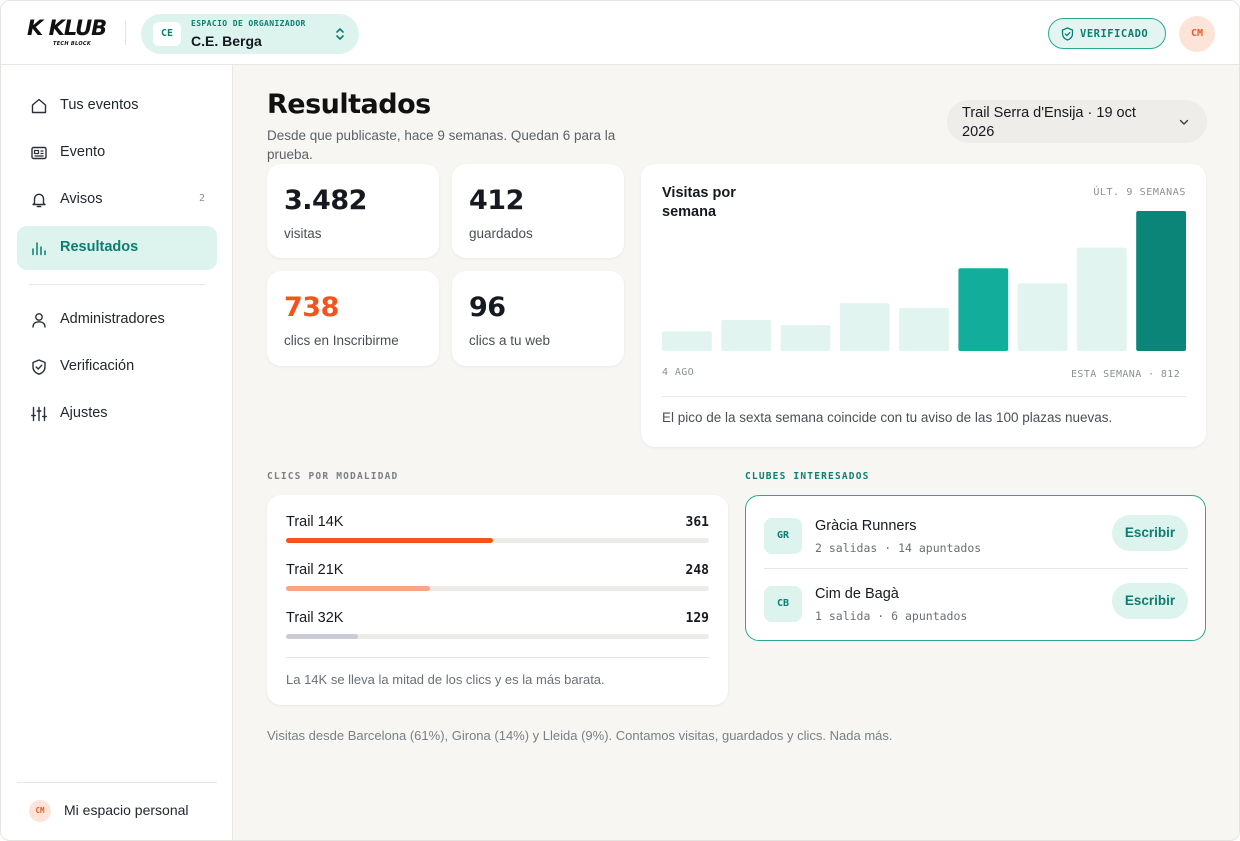 The height and width of the screenshot is (841, 1240). I want to click on stat-value: 96, so click(487, 307).